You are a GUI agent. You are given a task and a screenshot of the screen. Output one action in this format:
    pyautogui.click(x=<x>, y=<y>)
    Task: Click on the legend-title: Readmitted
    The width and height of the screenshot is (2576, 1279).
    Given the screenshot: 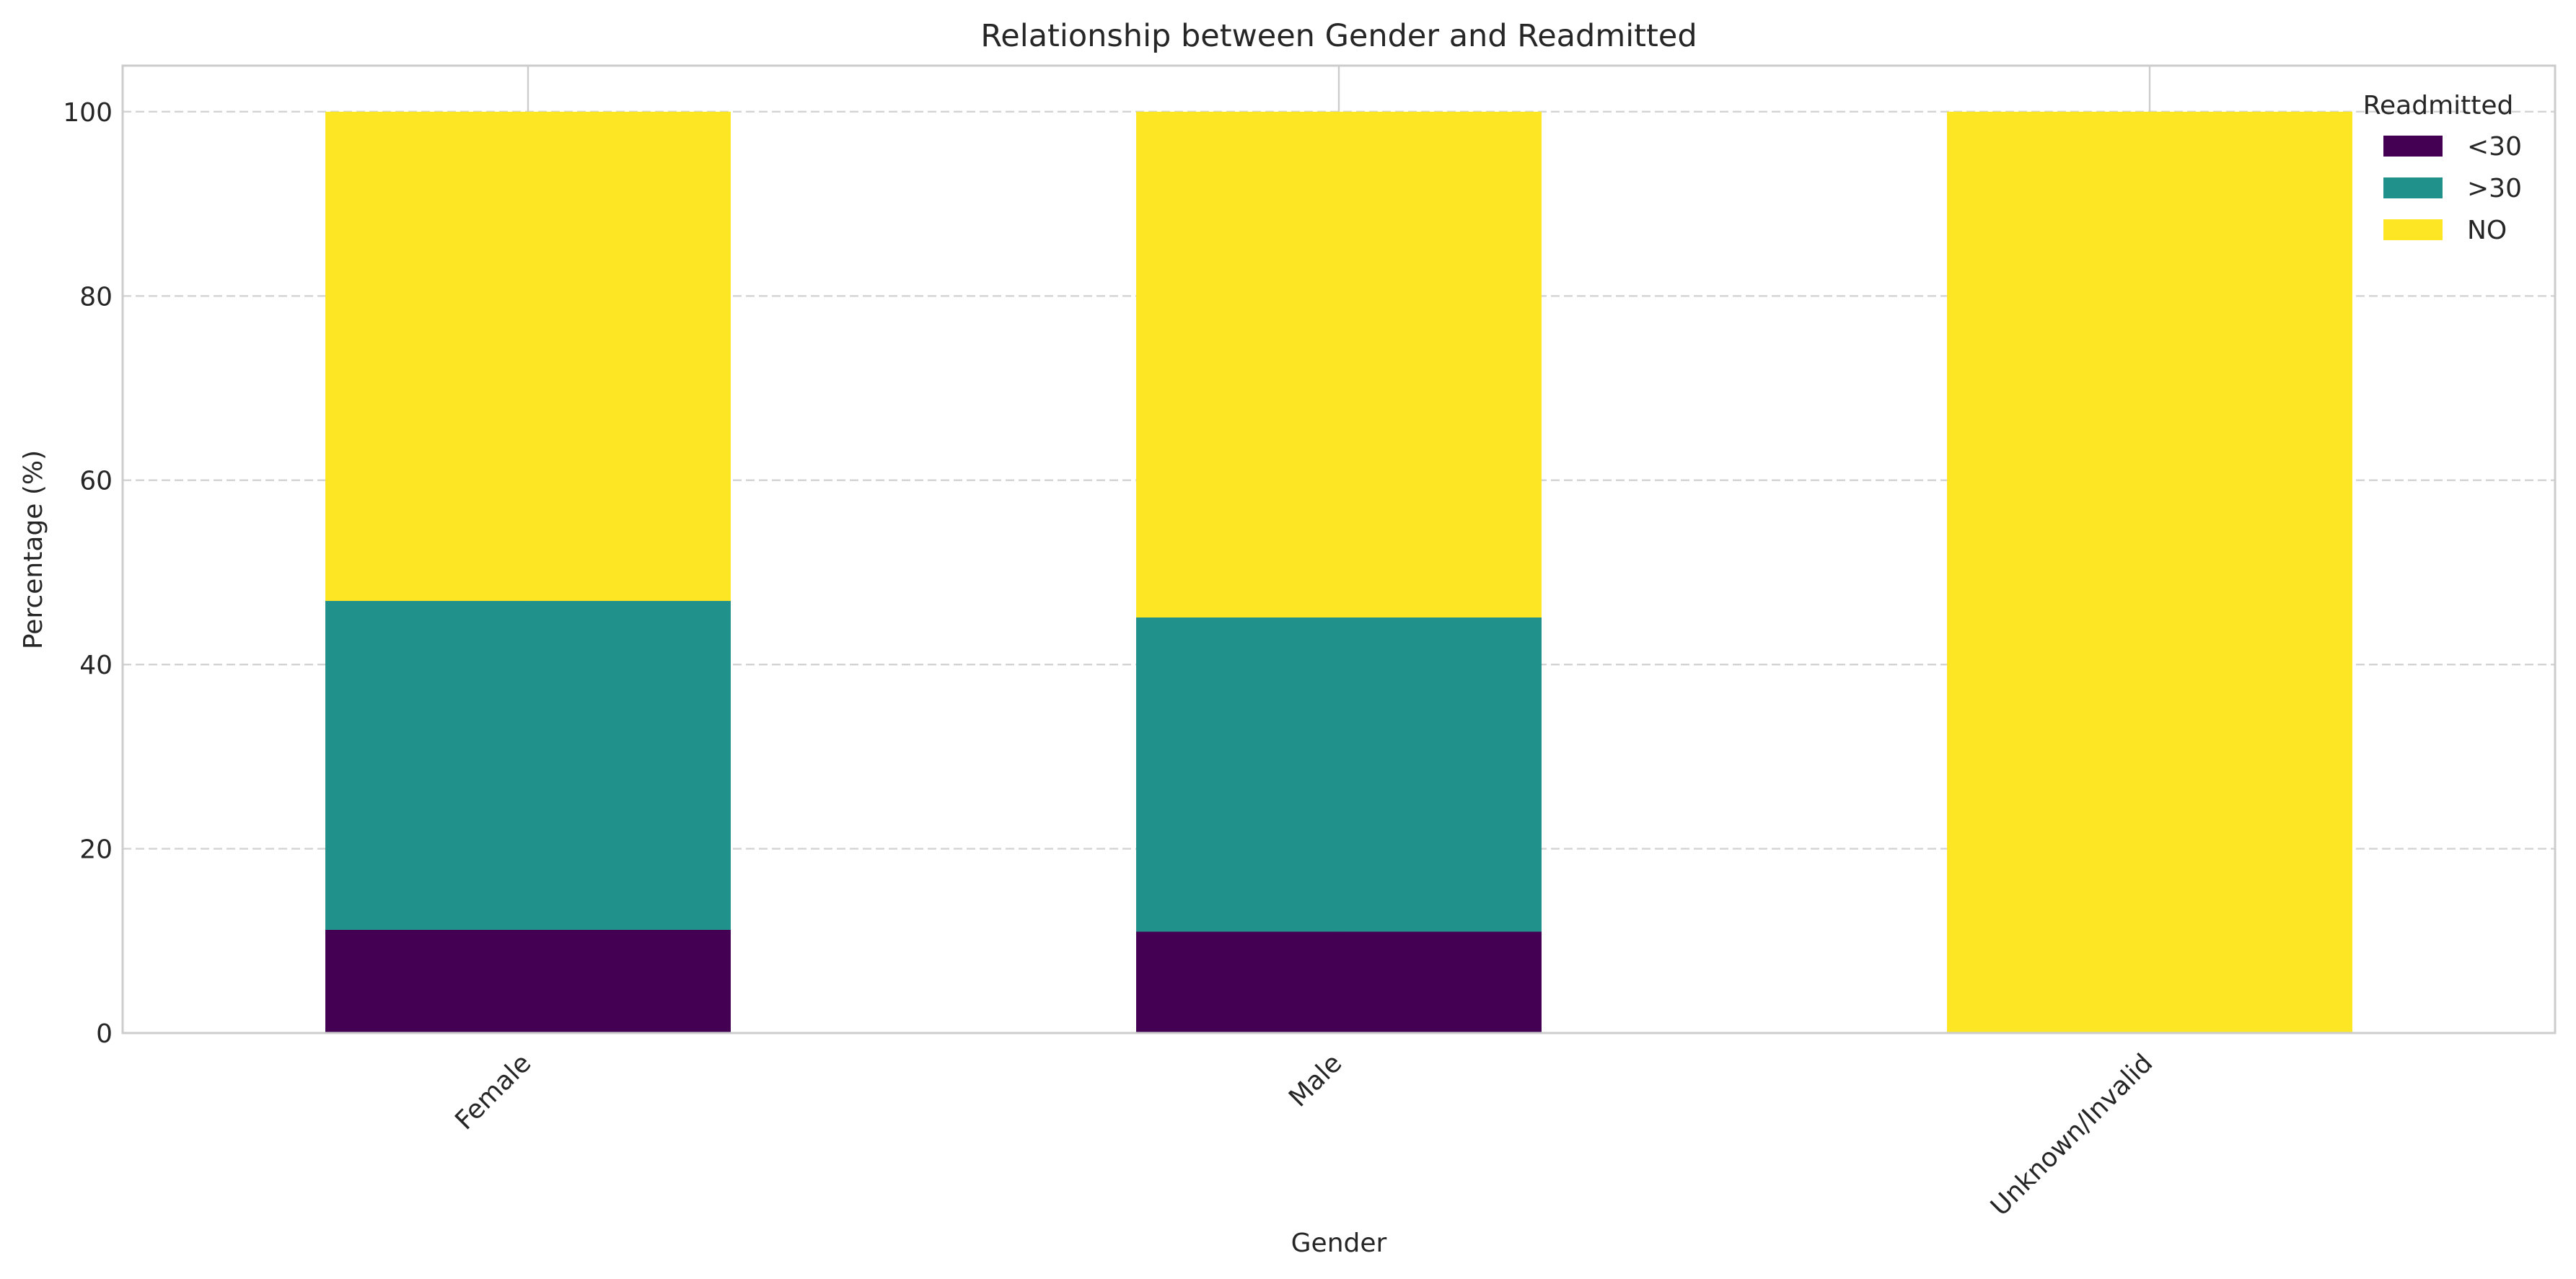 What is the action you would take?
    pyautogui.click(x=2438, y=105)
    